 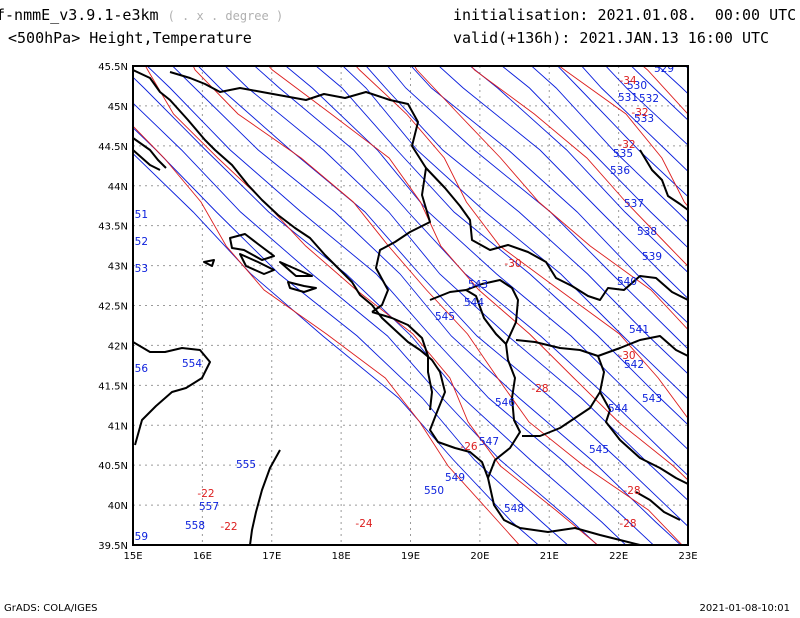 What do you see at coordinates (468, 447) in the screenshot?
I see `temperature-label: -26` at bounding box center [468, 447].